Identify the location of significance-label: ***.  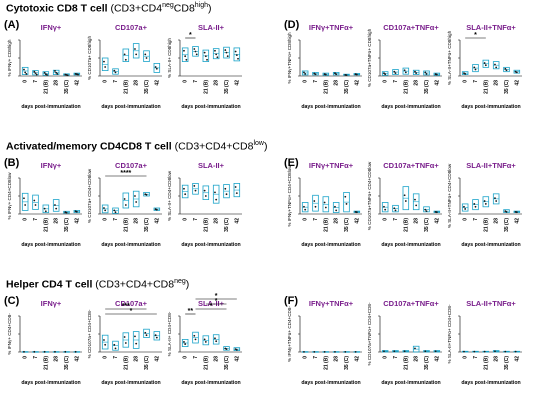
(126, 306).